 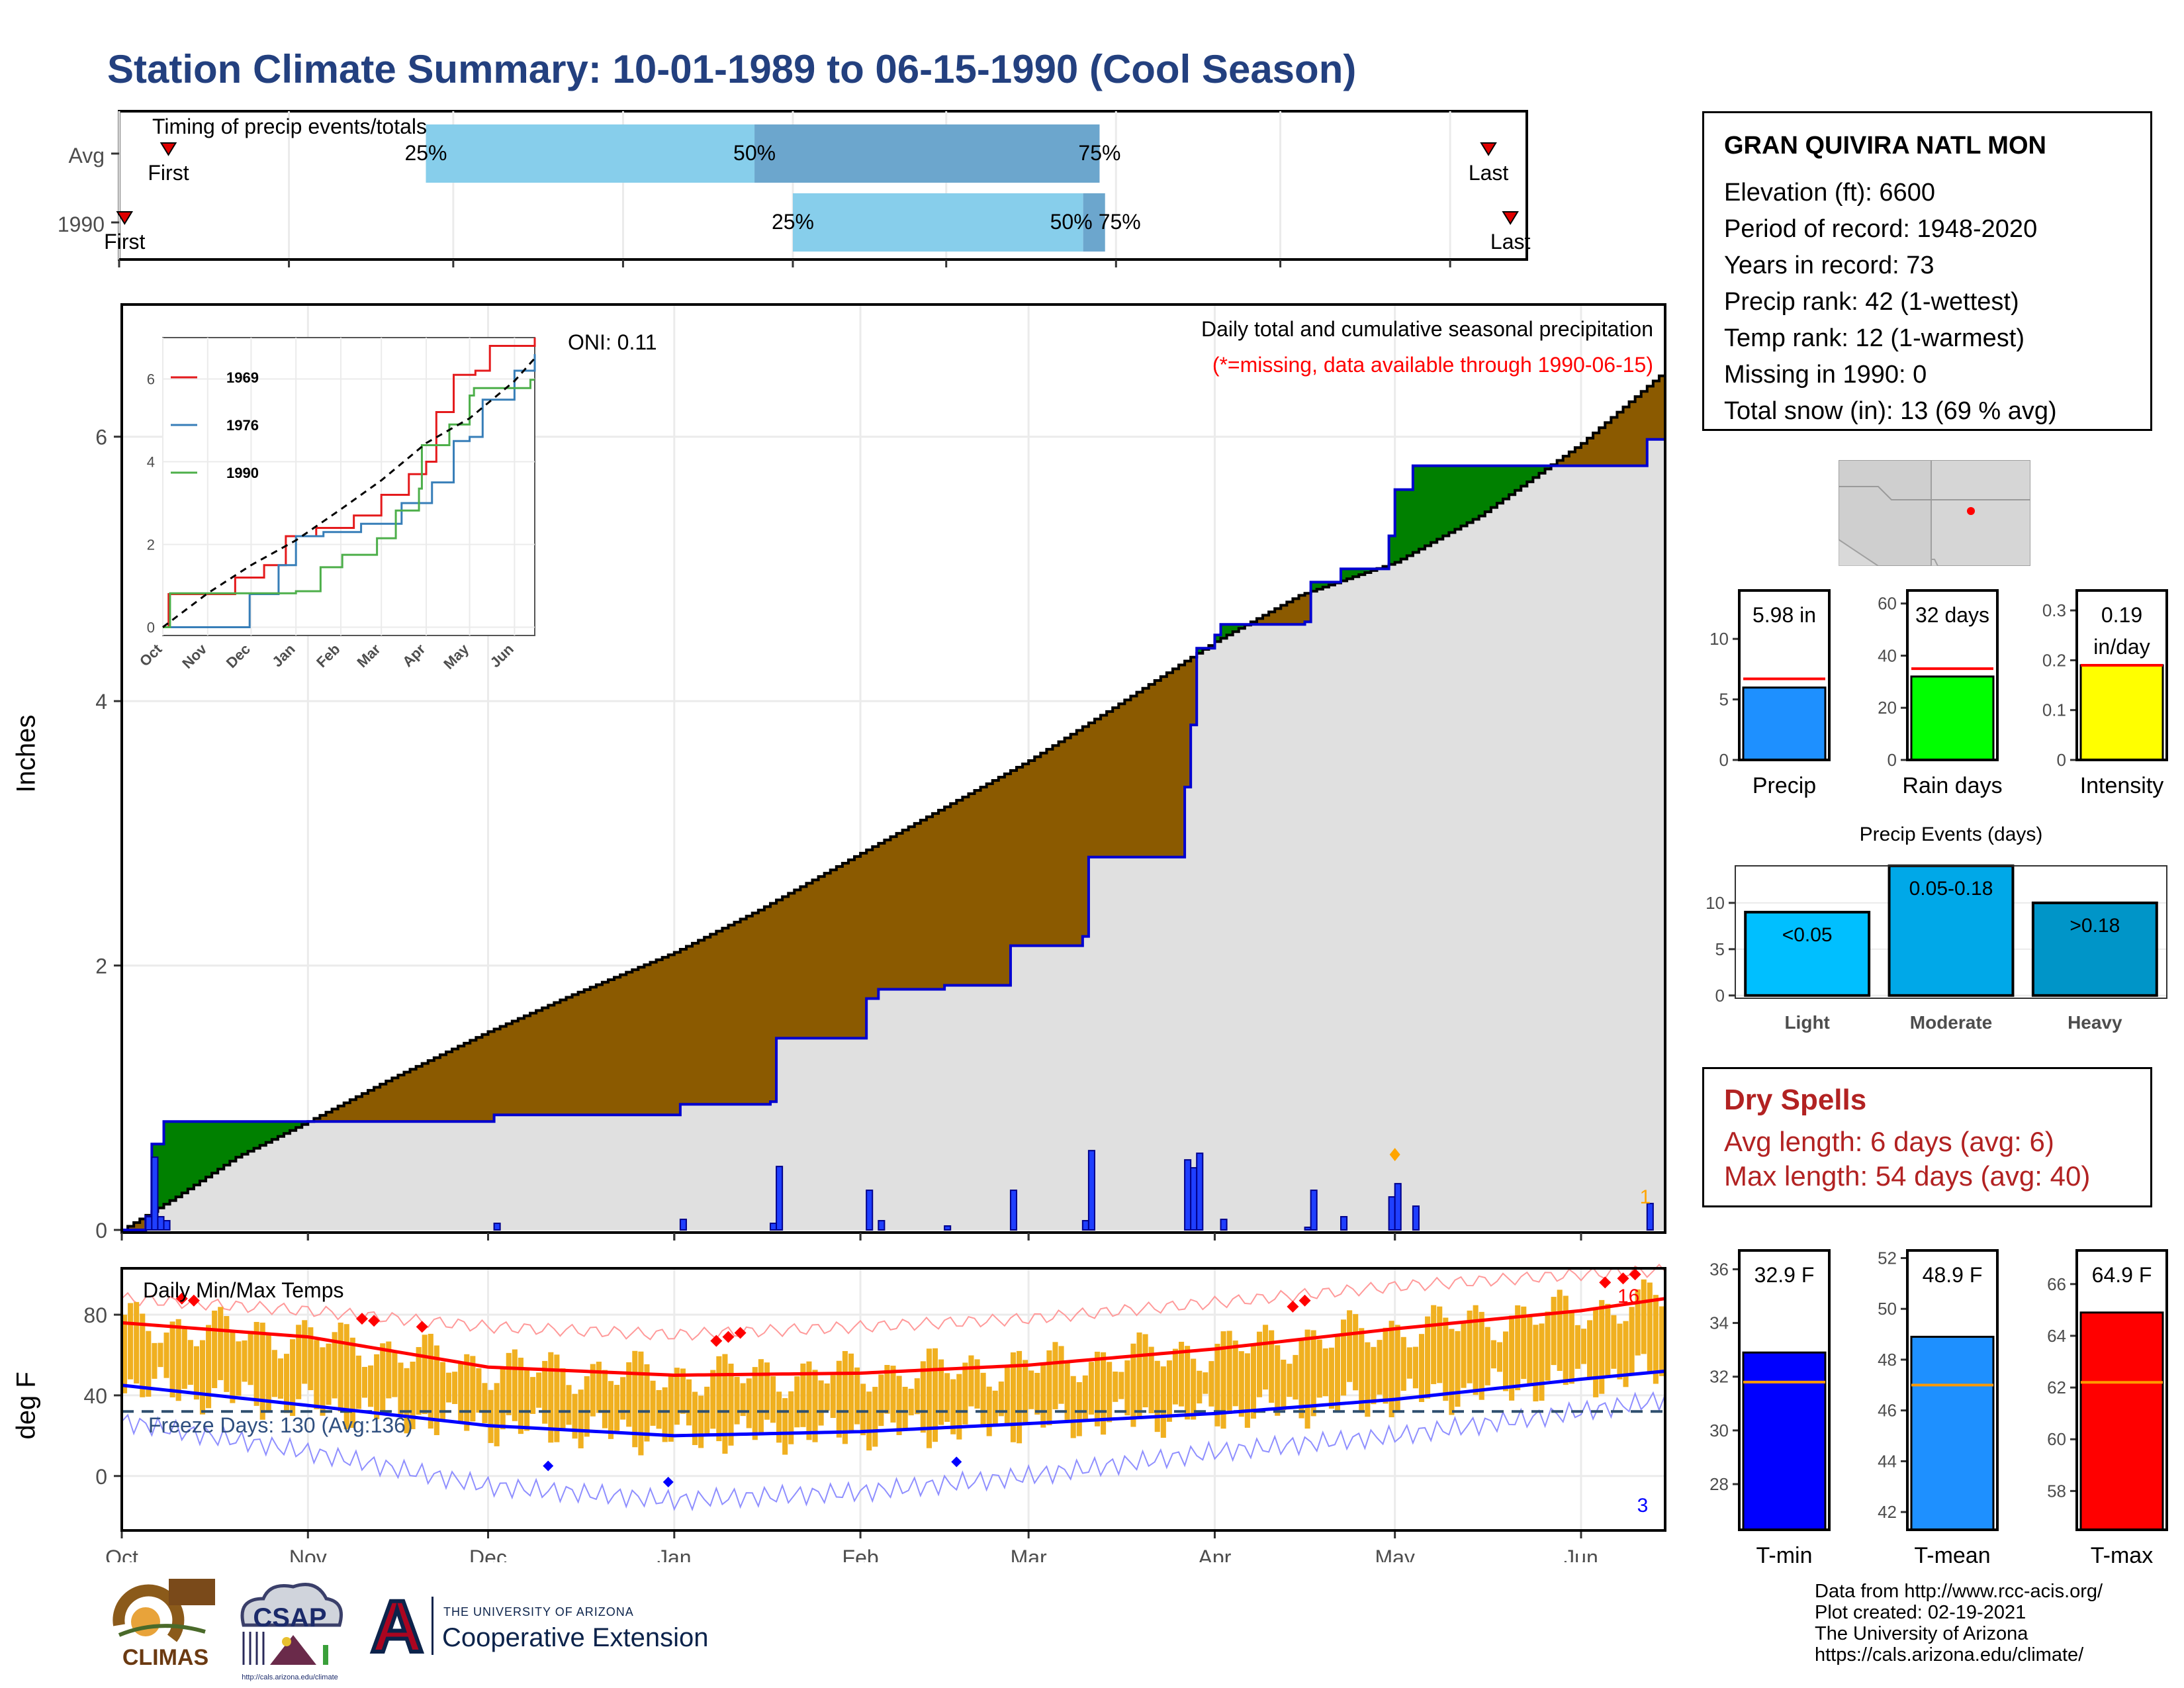 I want to click on precip-snow-marker, so click(x=1394, y=1155).